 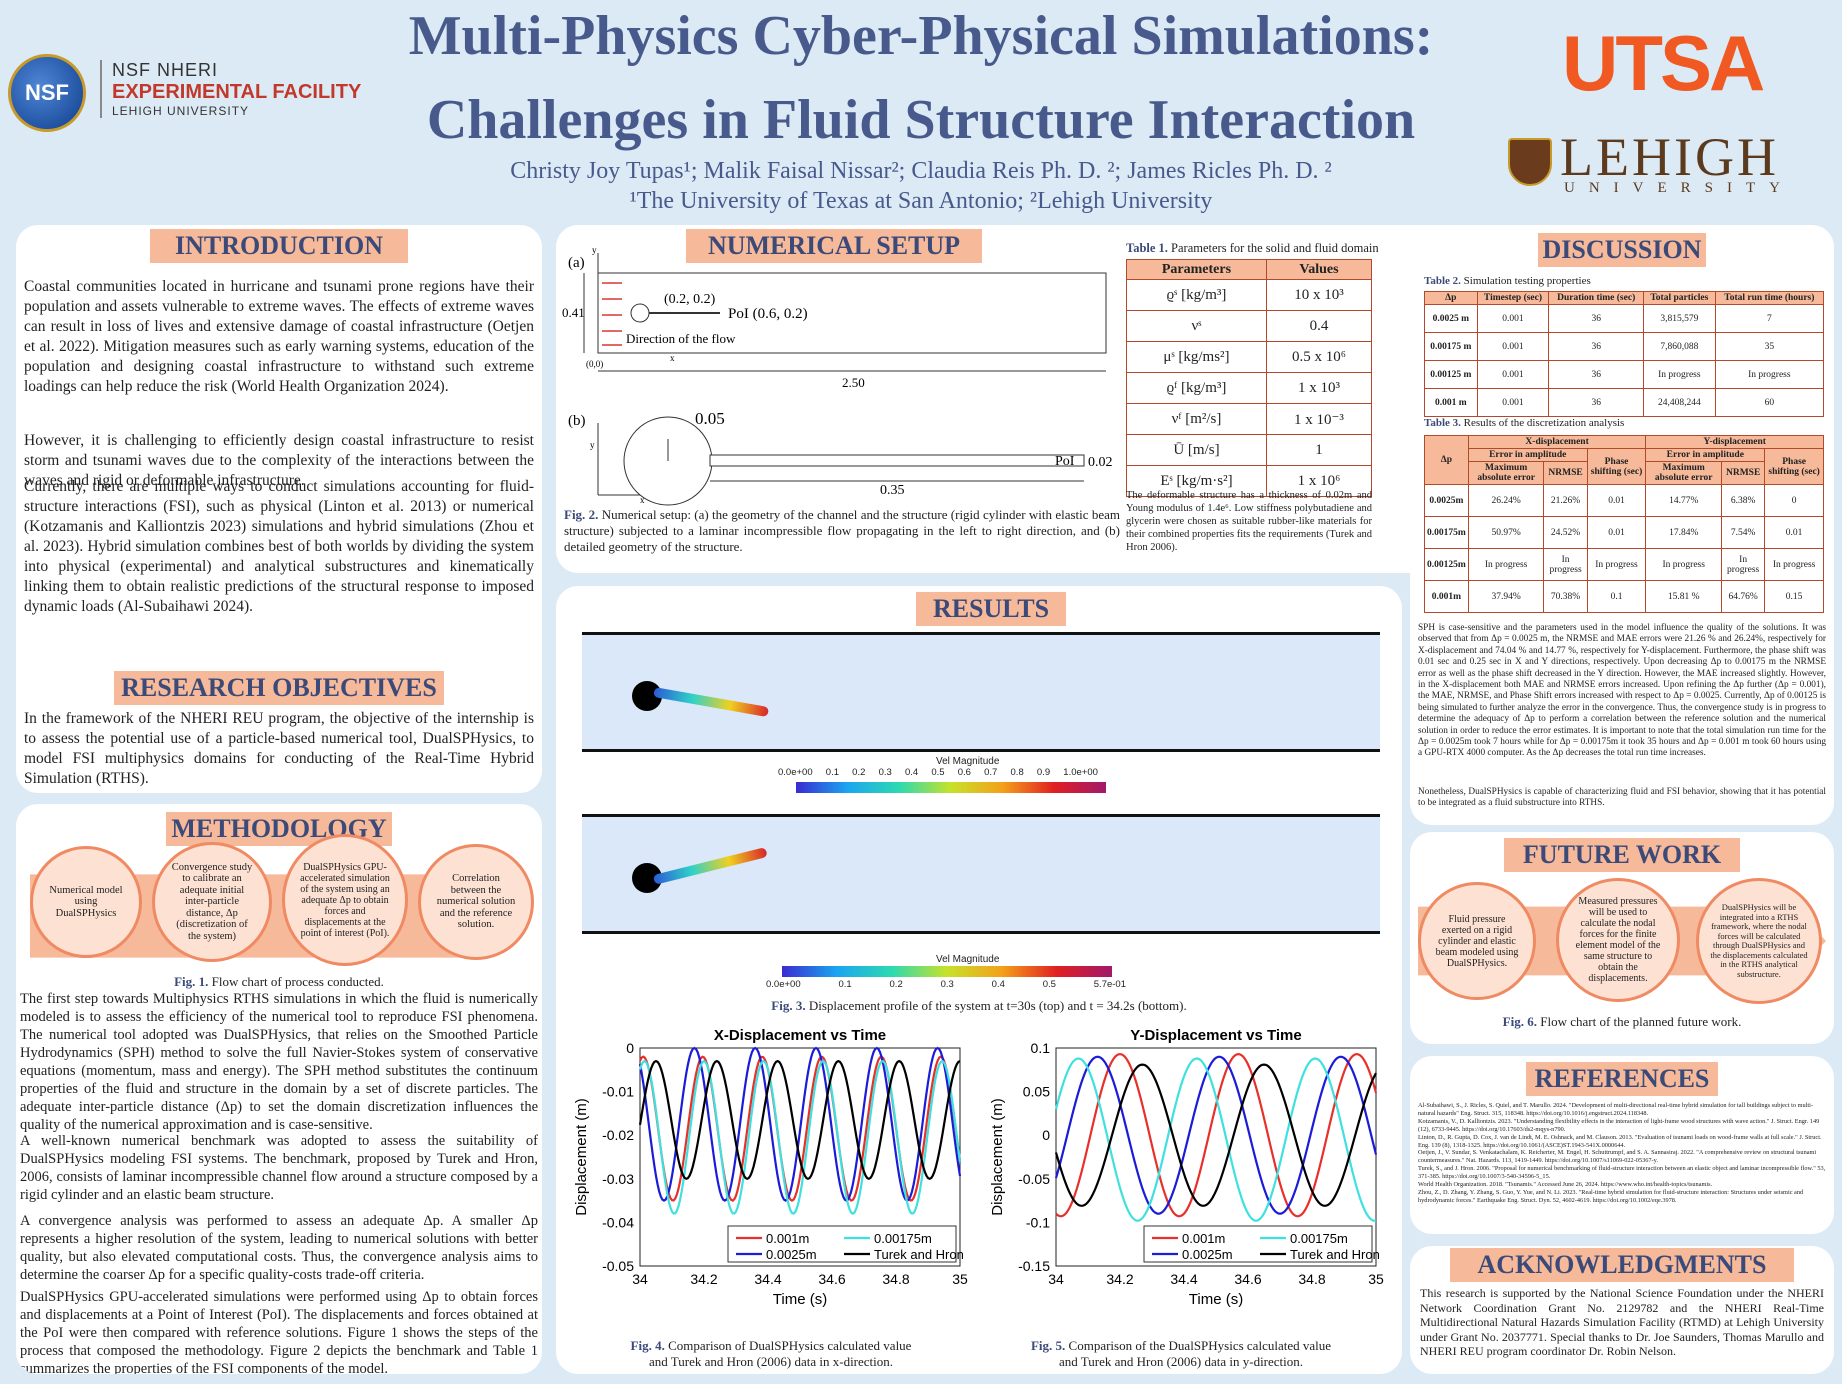 What do you see at coordinates (981, 874) in the screenshot?
I see `sim-snapshot-bottom` at bounding box center [981, 874].